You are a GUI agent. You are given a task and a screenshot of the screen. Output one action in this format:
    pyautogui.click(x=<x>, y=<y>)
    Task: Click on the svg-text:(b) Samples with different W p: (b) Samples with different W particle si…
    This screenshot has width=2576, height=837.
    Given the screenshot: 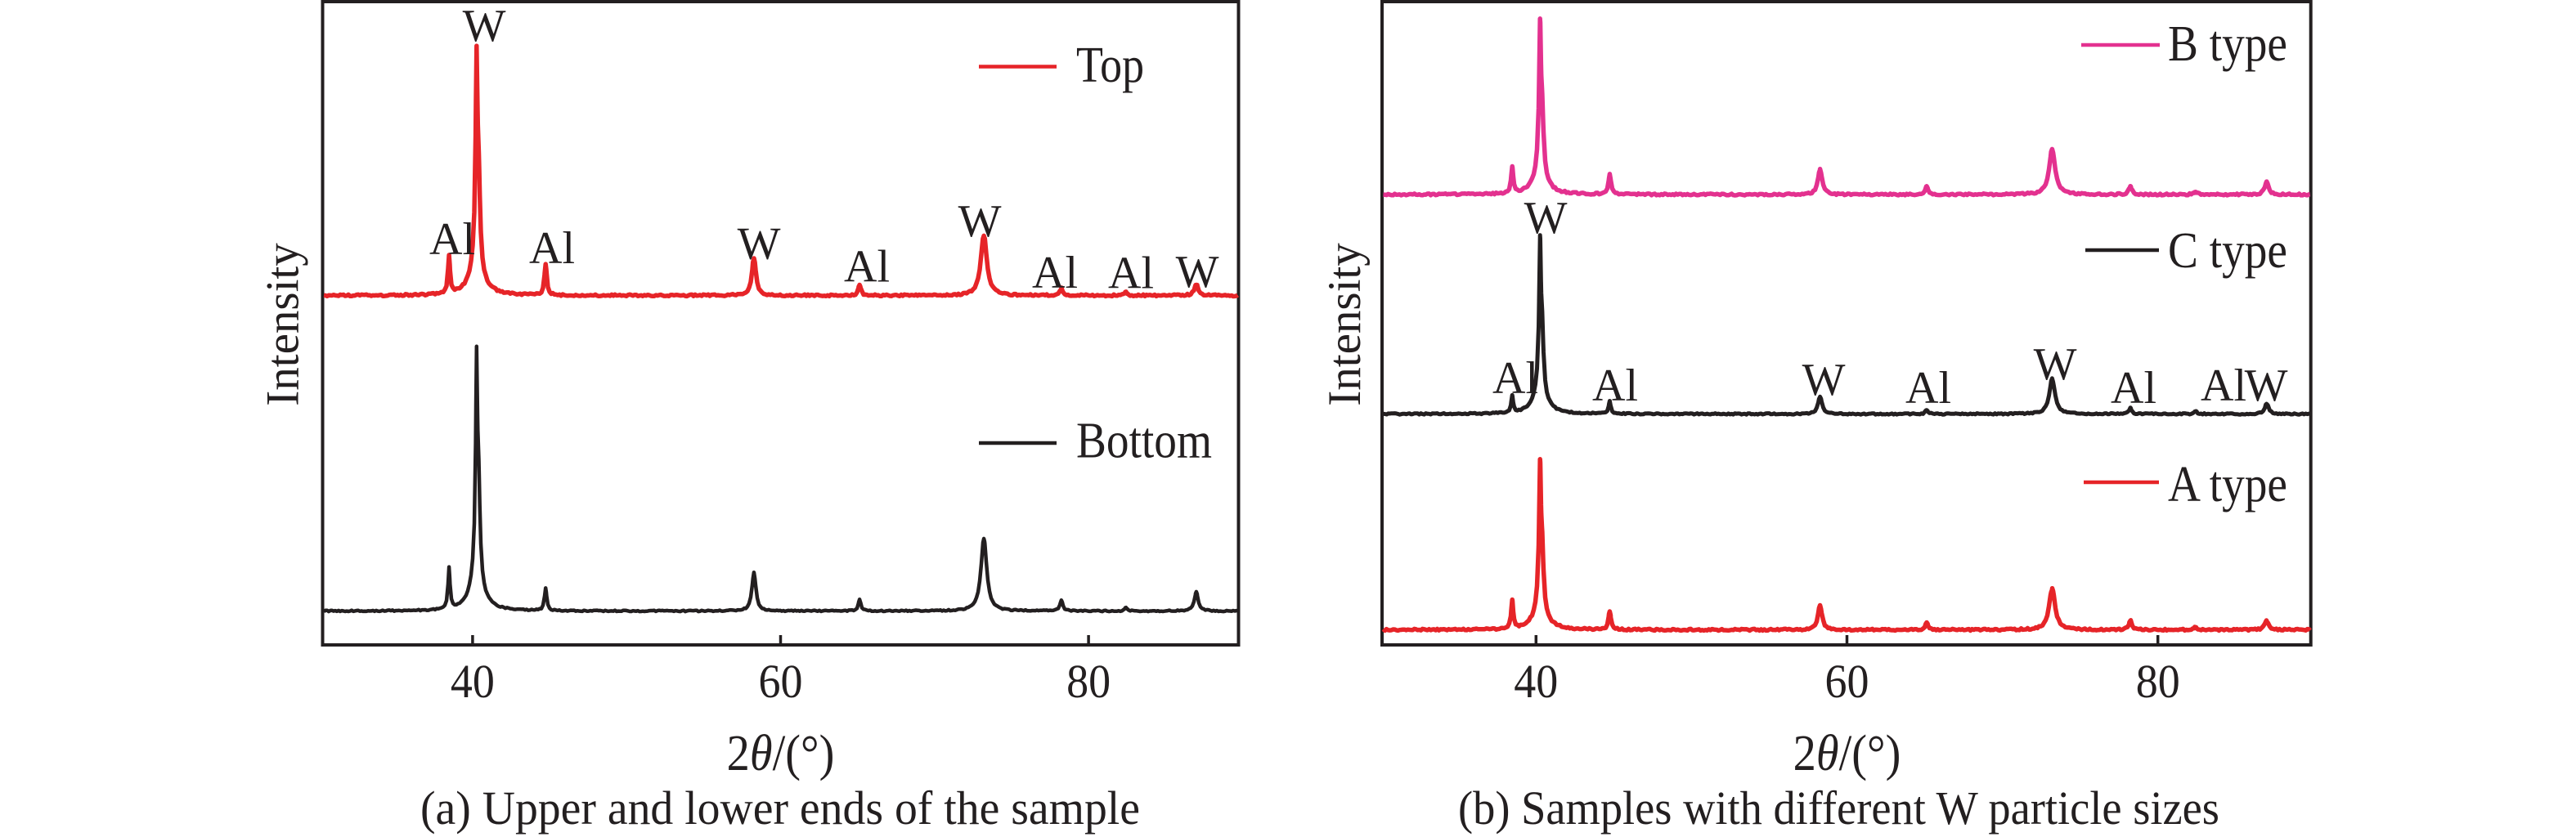 What is the action you would take?
    pyautogui.click(x=1838, y=808)
    